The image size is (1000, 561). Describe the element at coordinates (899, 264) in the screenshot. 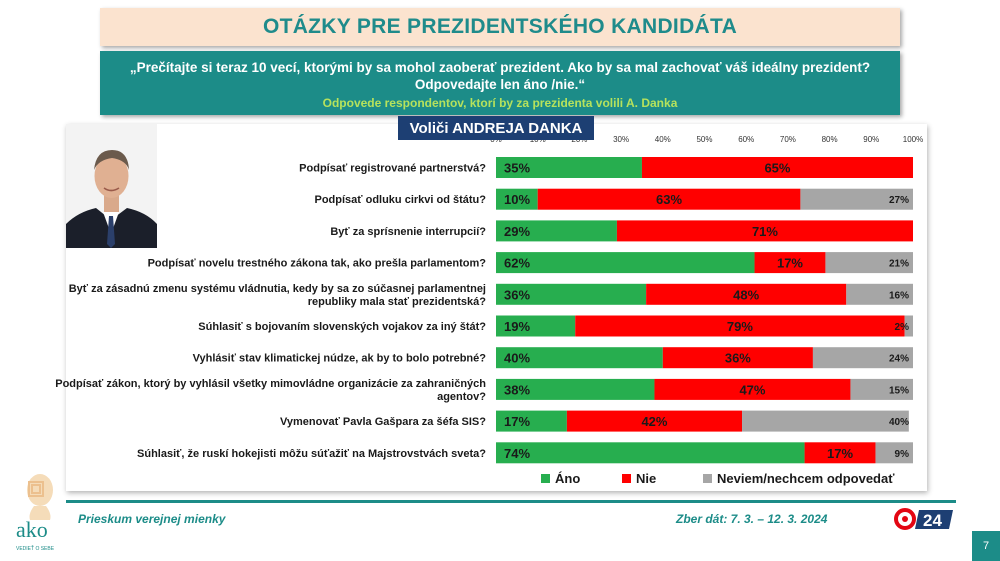

I see `data-label: 21%` at that location.